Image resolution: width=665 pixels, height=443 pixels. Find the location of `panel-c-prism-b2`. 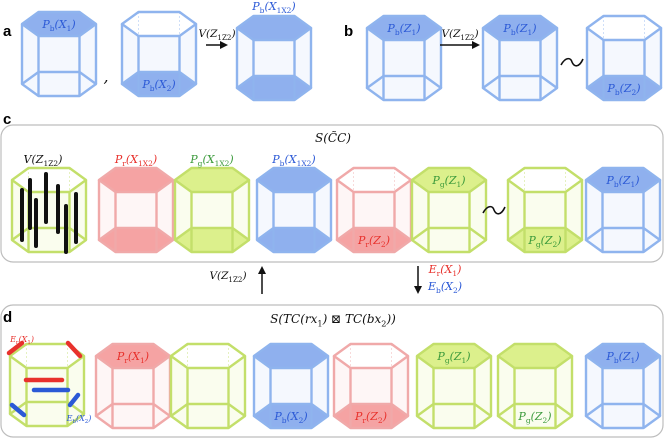

panel-c-prism-b2 is located at coordinates (623, 210).